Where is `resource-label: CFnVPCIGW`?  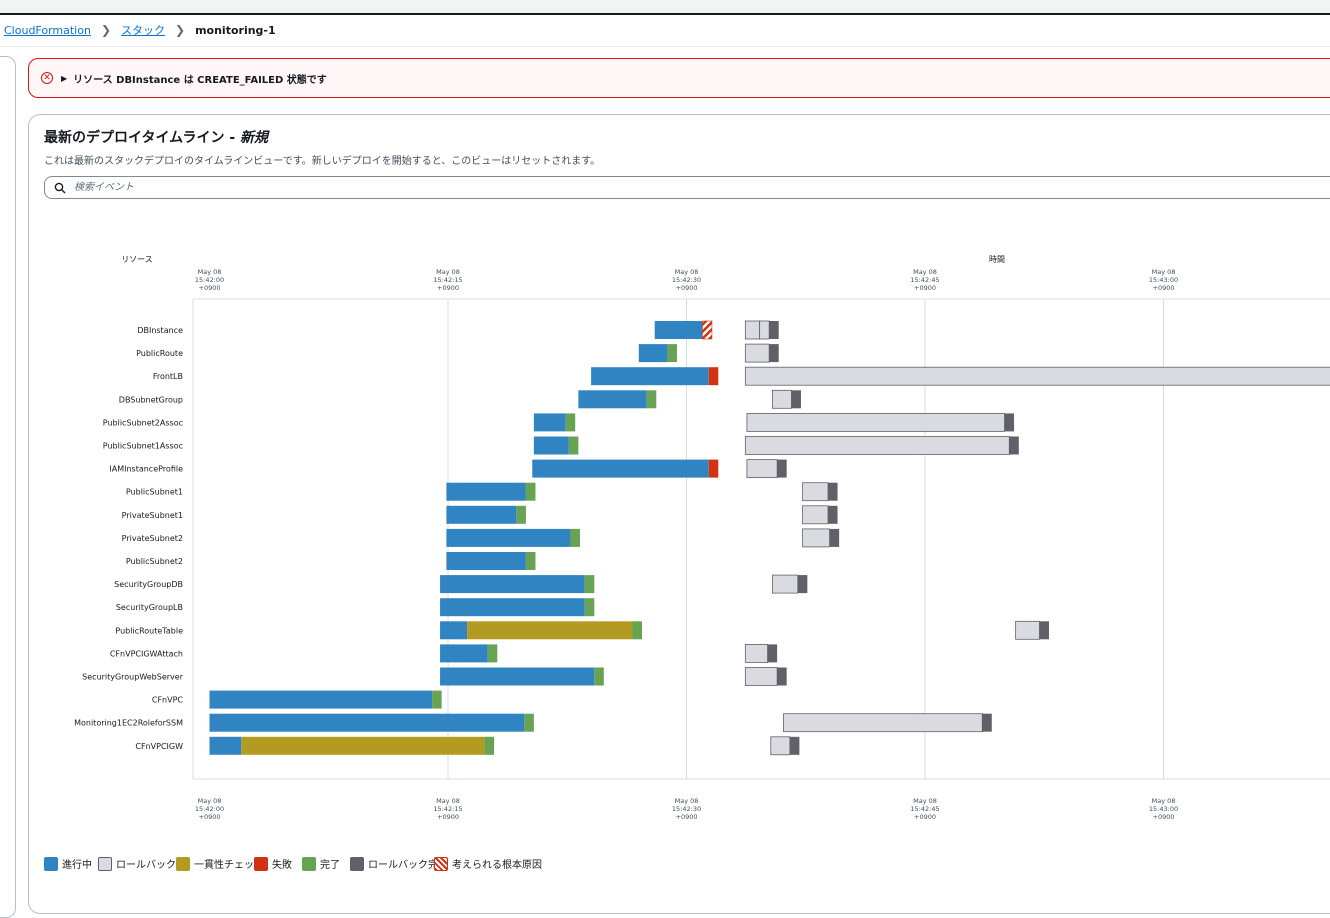 resource-label: CFnVPCIGW is located at coordinates (159, 746).